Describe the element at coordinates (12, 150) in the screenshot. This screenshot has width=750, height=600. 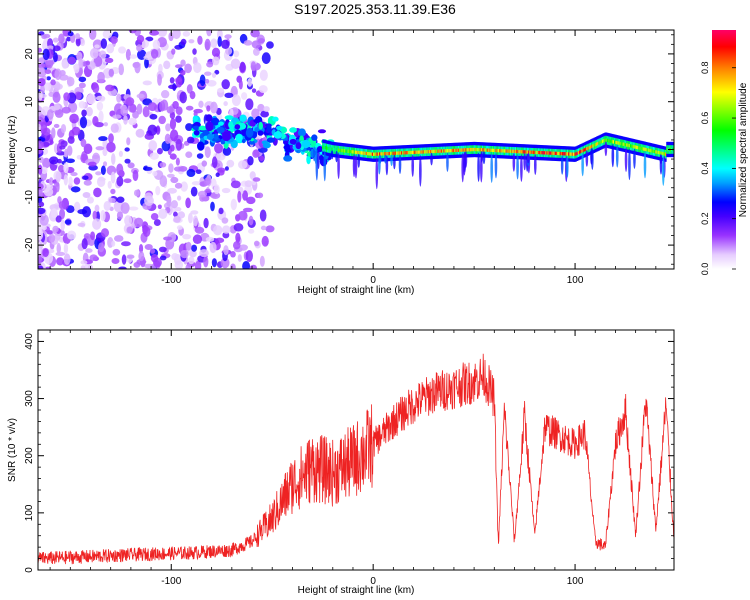
I see `spectrogram-ylabel: Frequency (Hz)` at that location.